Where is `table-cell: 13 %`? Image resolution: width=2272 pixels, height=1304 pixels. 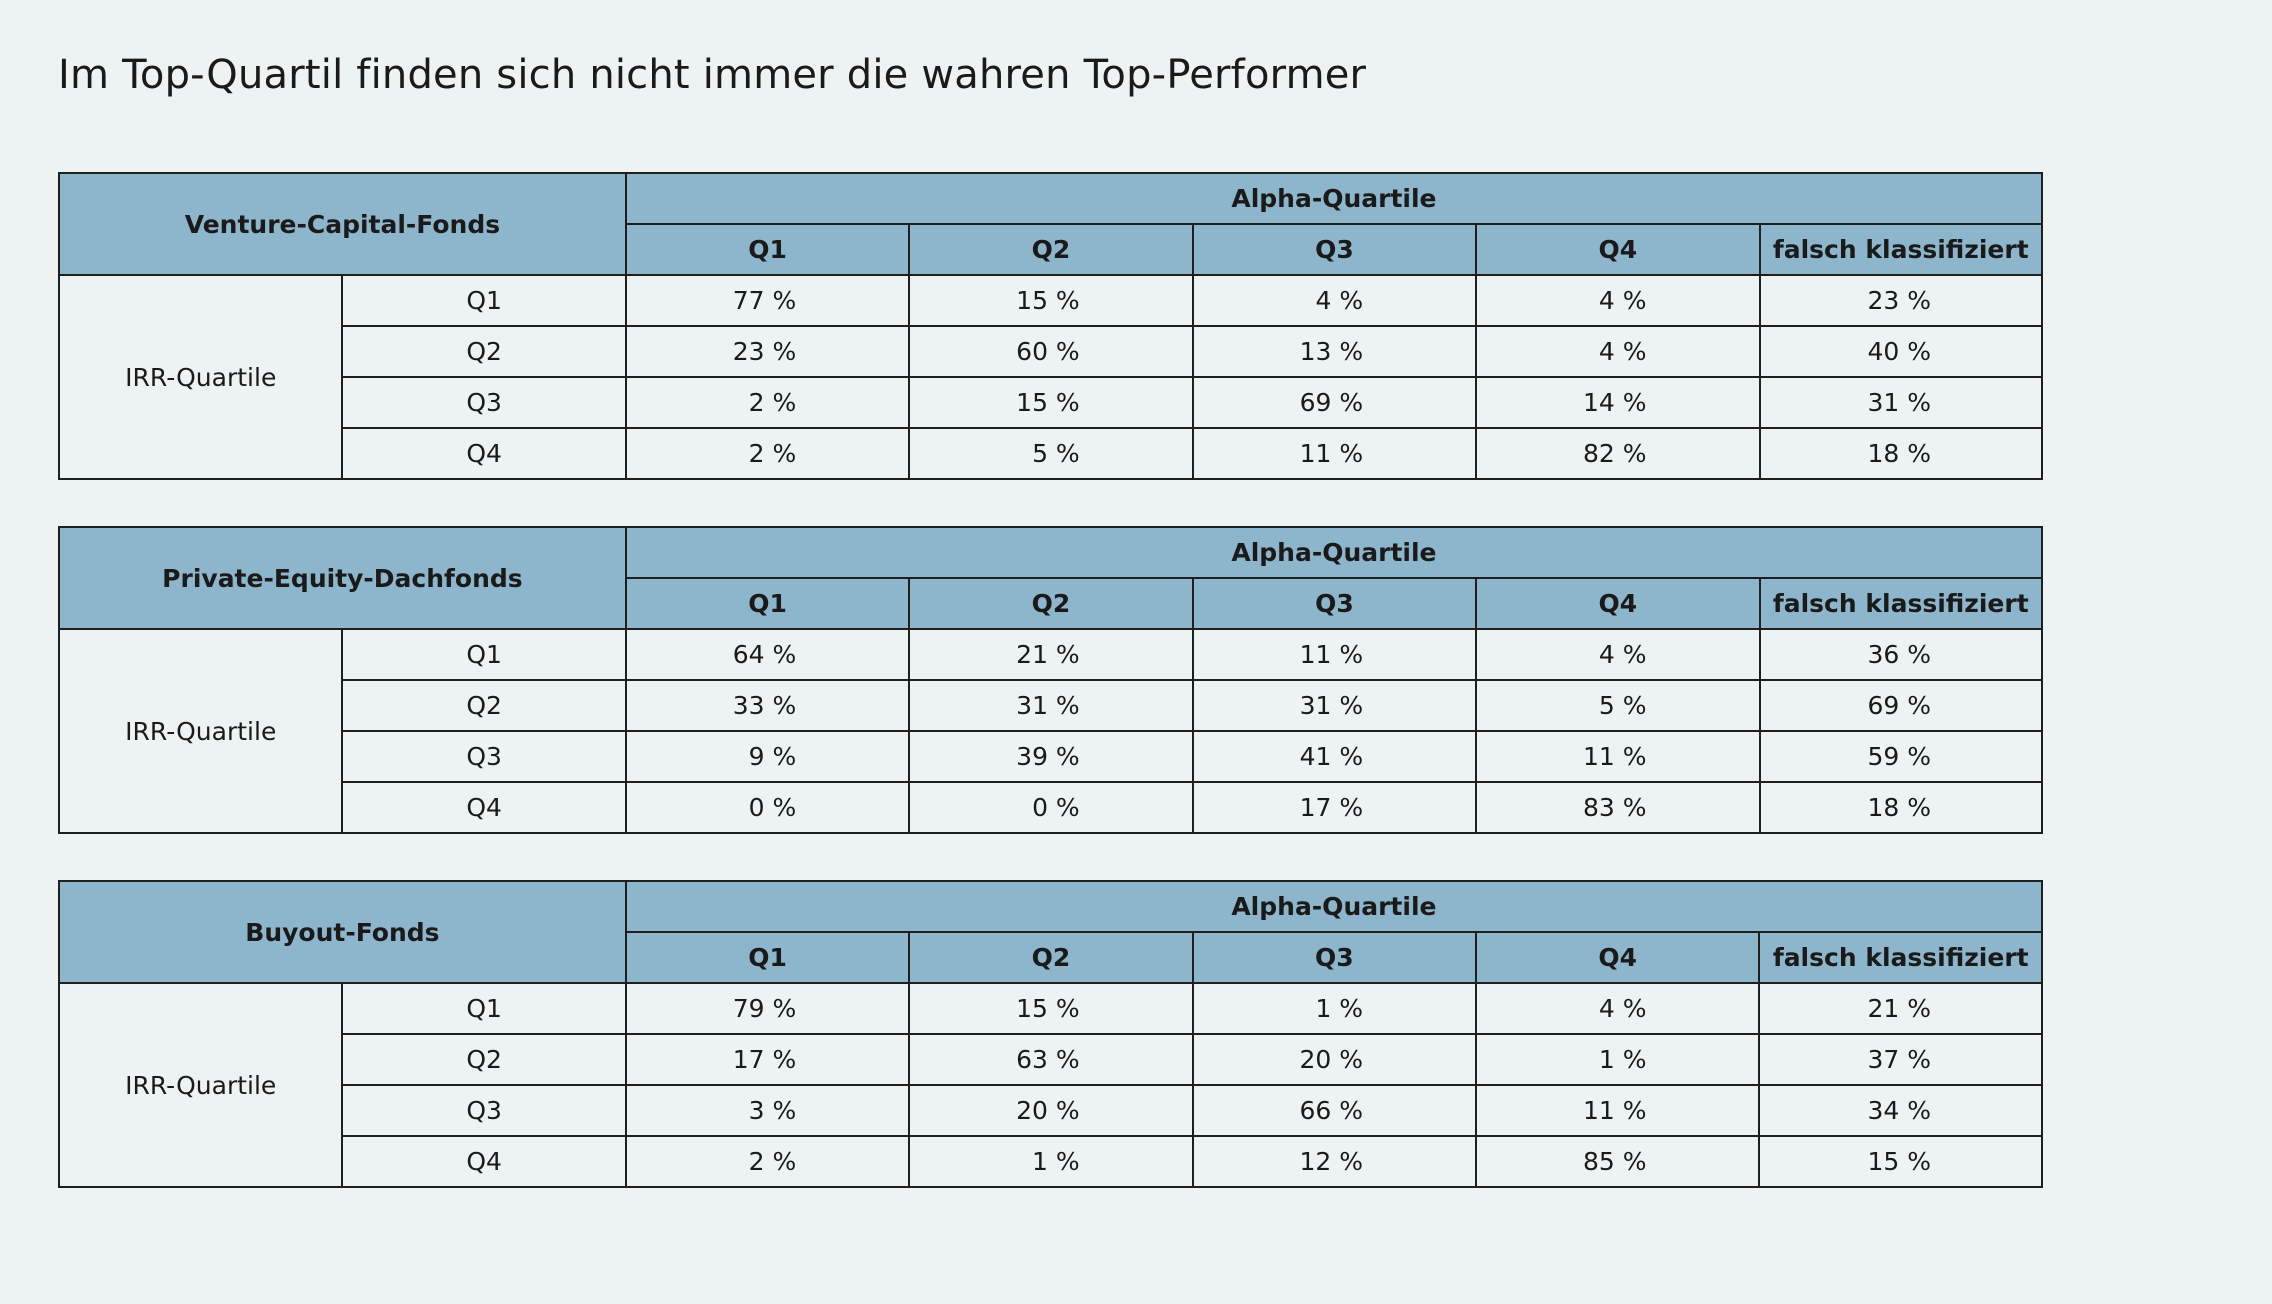
table-cell: 13 % is located at coordinates (1334, 351).